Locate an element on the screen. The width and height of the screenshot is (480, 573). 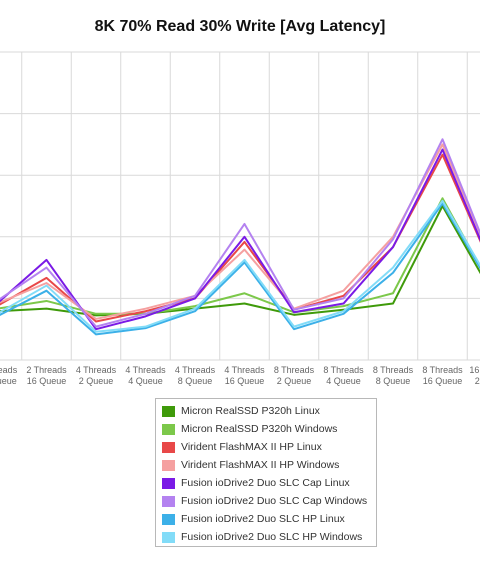
legend-item: Fusion ioDrive2 Duo SLC HP Windows is located at coordinates (266, 537).